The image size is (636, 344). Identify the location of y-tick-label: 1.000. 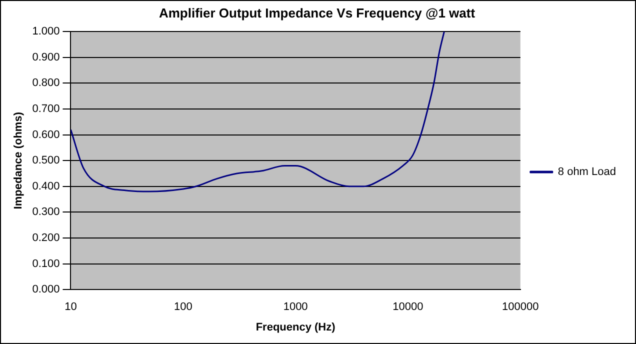
(46, 32).